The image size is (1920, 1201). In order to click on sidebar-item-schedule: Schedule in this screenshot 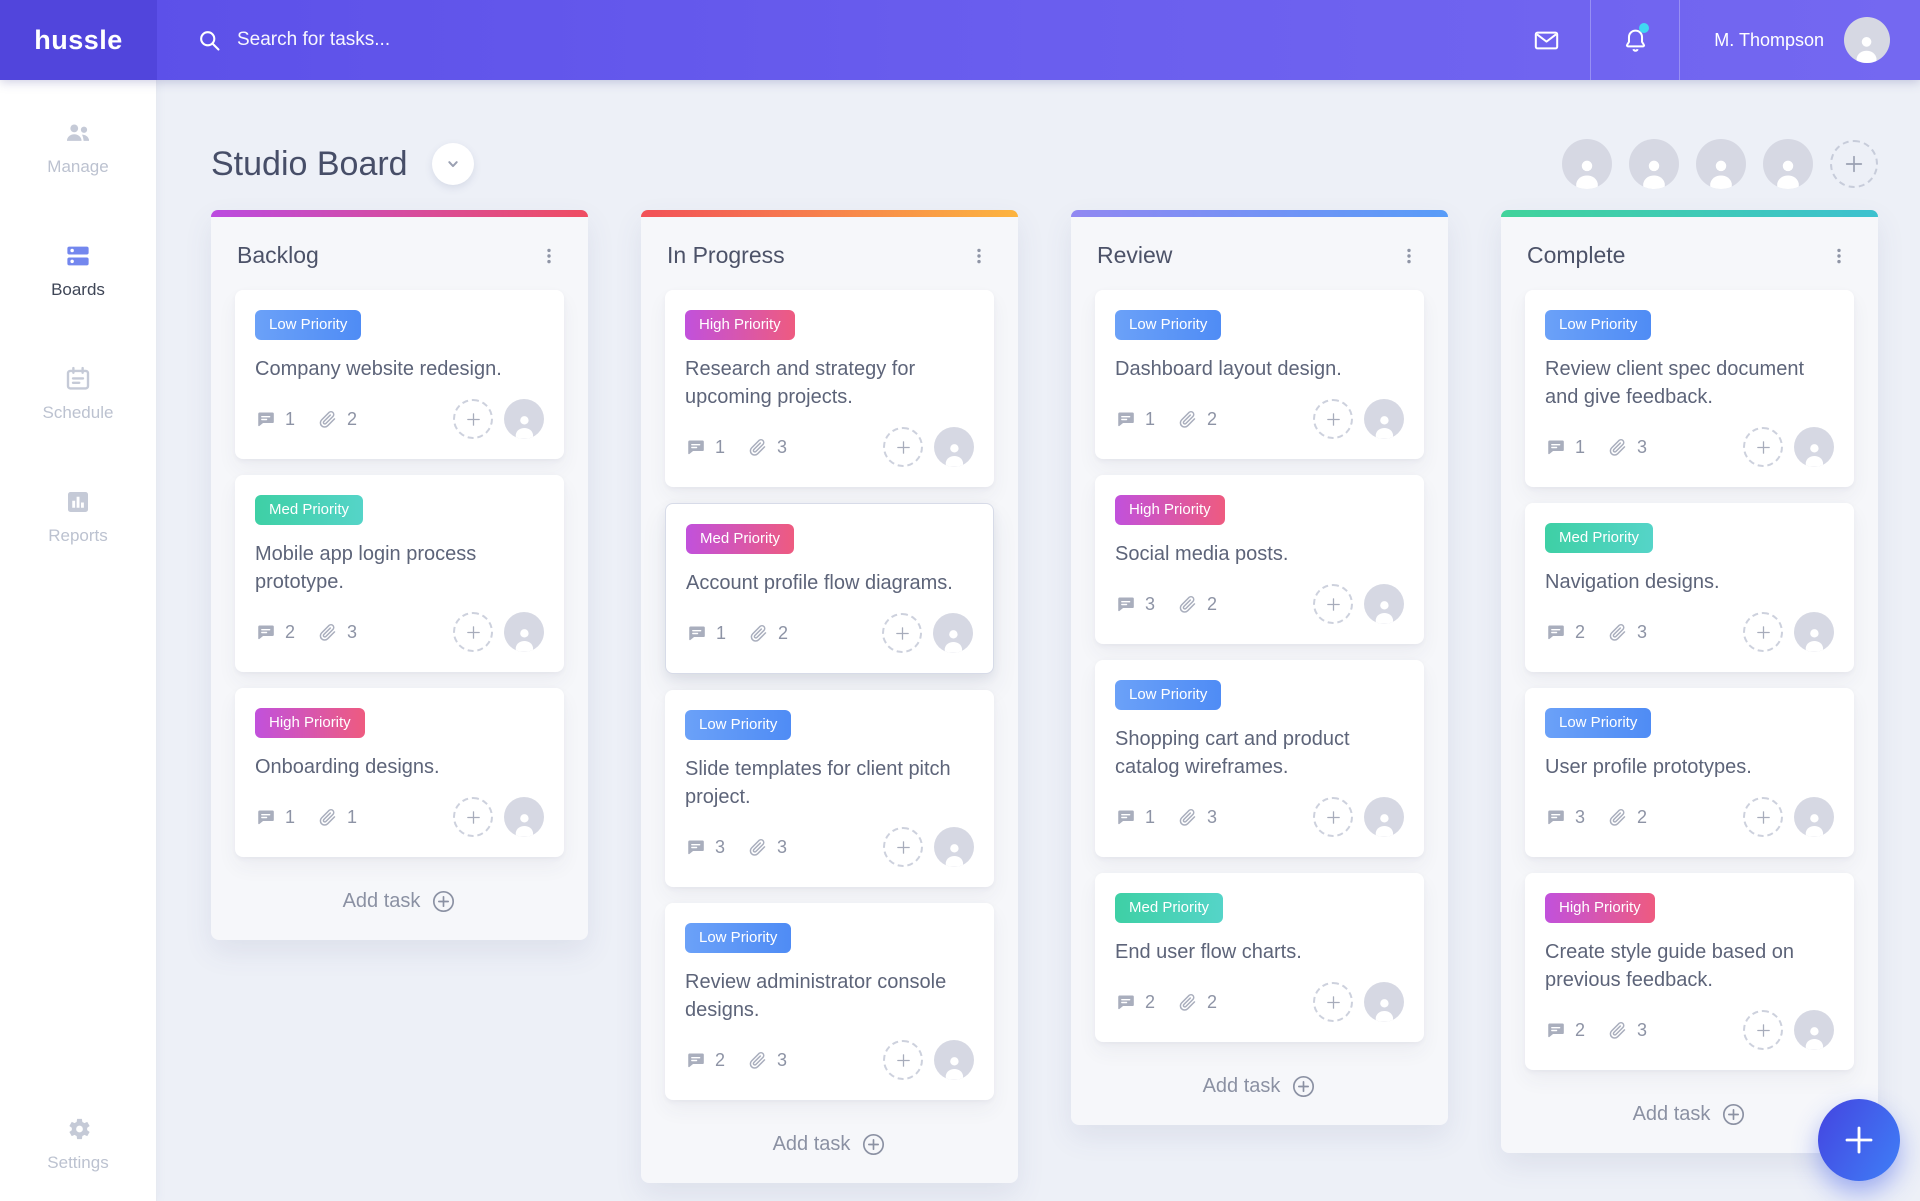, I will do `click(78, 393)`.